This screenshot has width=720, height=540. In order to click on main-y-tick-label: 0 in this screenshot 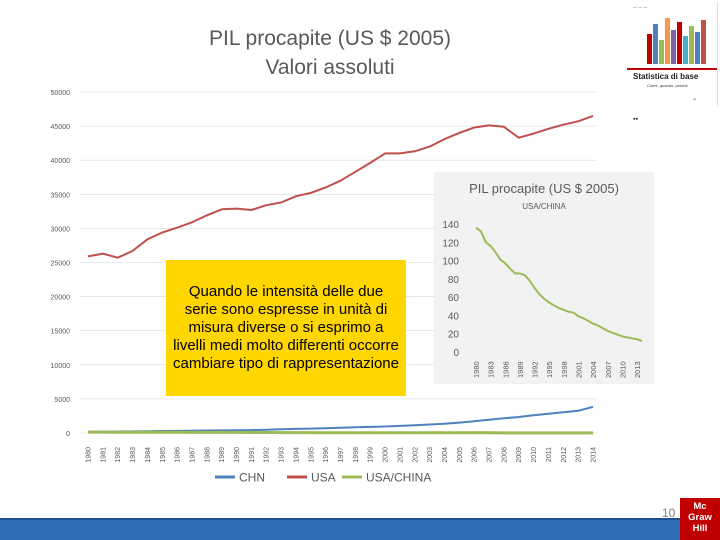, I will do `click(68, 434)`.